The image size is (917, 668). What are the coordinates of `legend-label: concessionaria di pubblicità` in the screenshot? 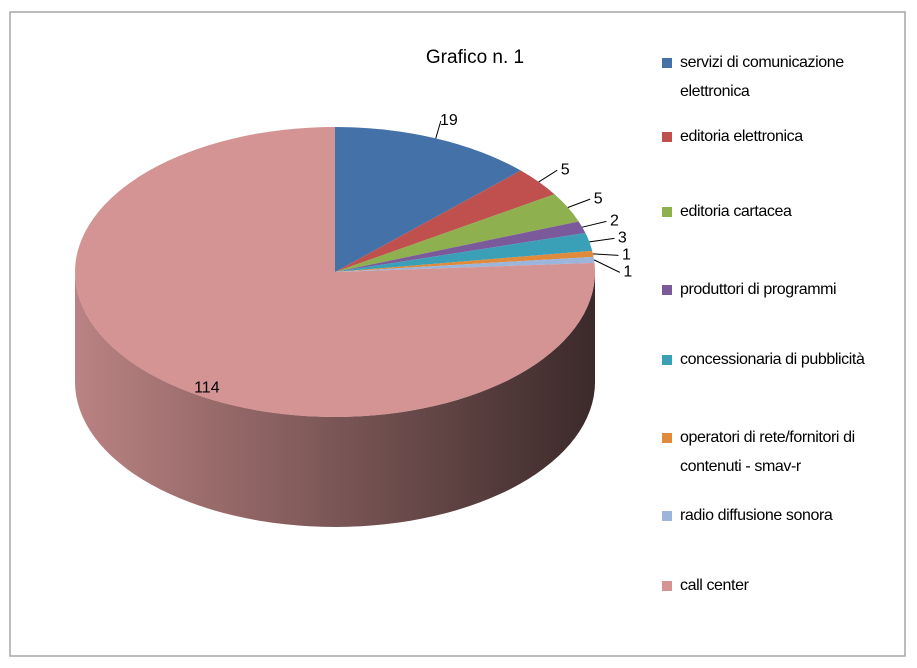 It's located at (772, 359).